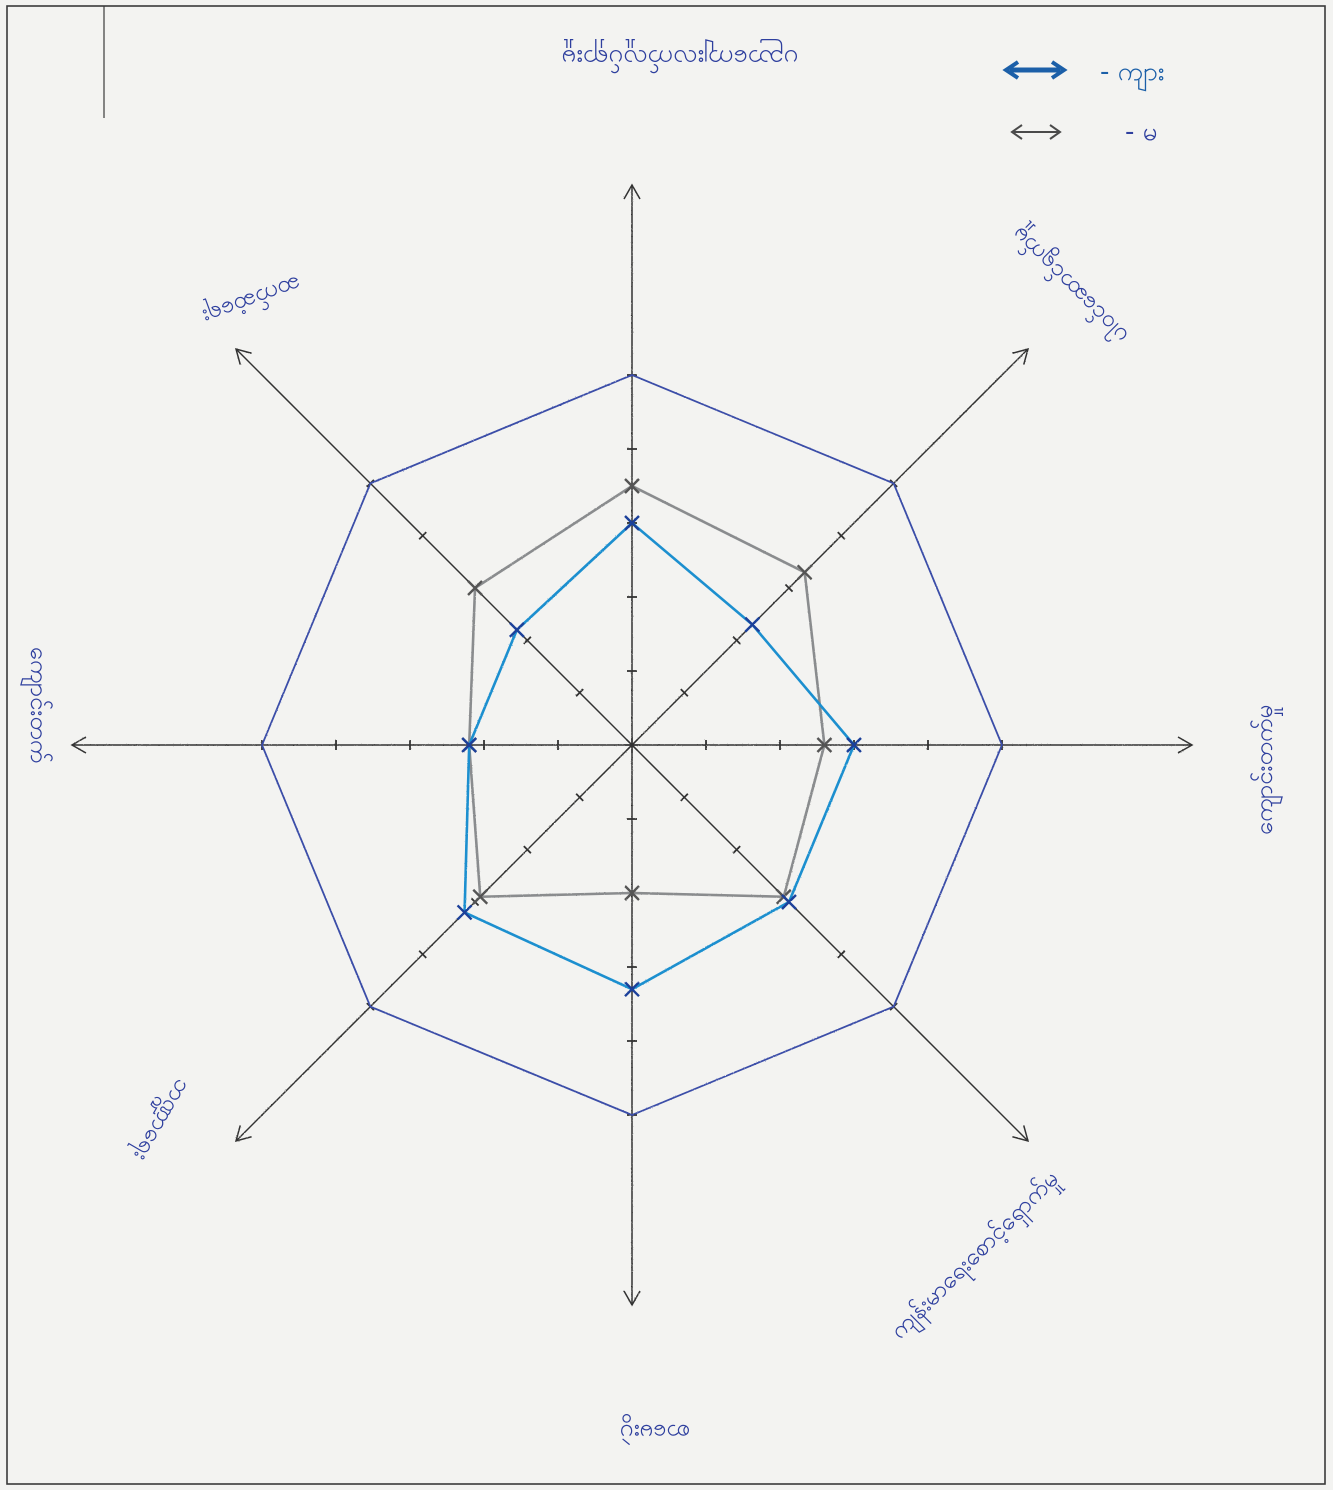 The image size is (1333, 1490). What do you see at coordinates (1141, 132) in the screenshot?
I see `legend-label-female: - မ` at bounding box center [1141, 132].